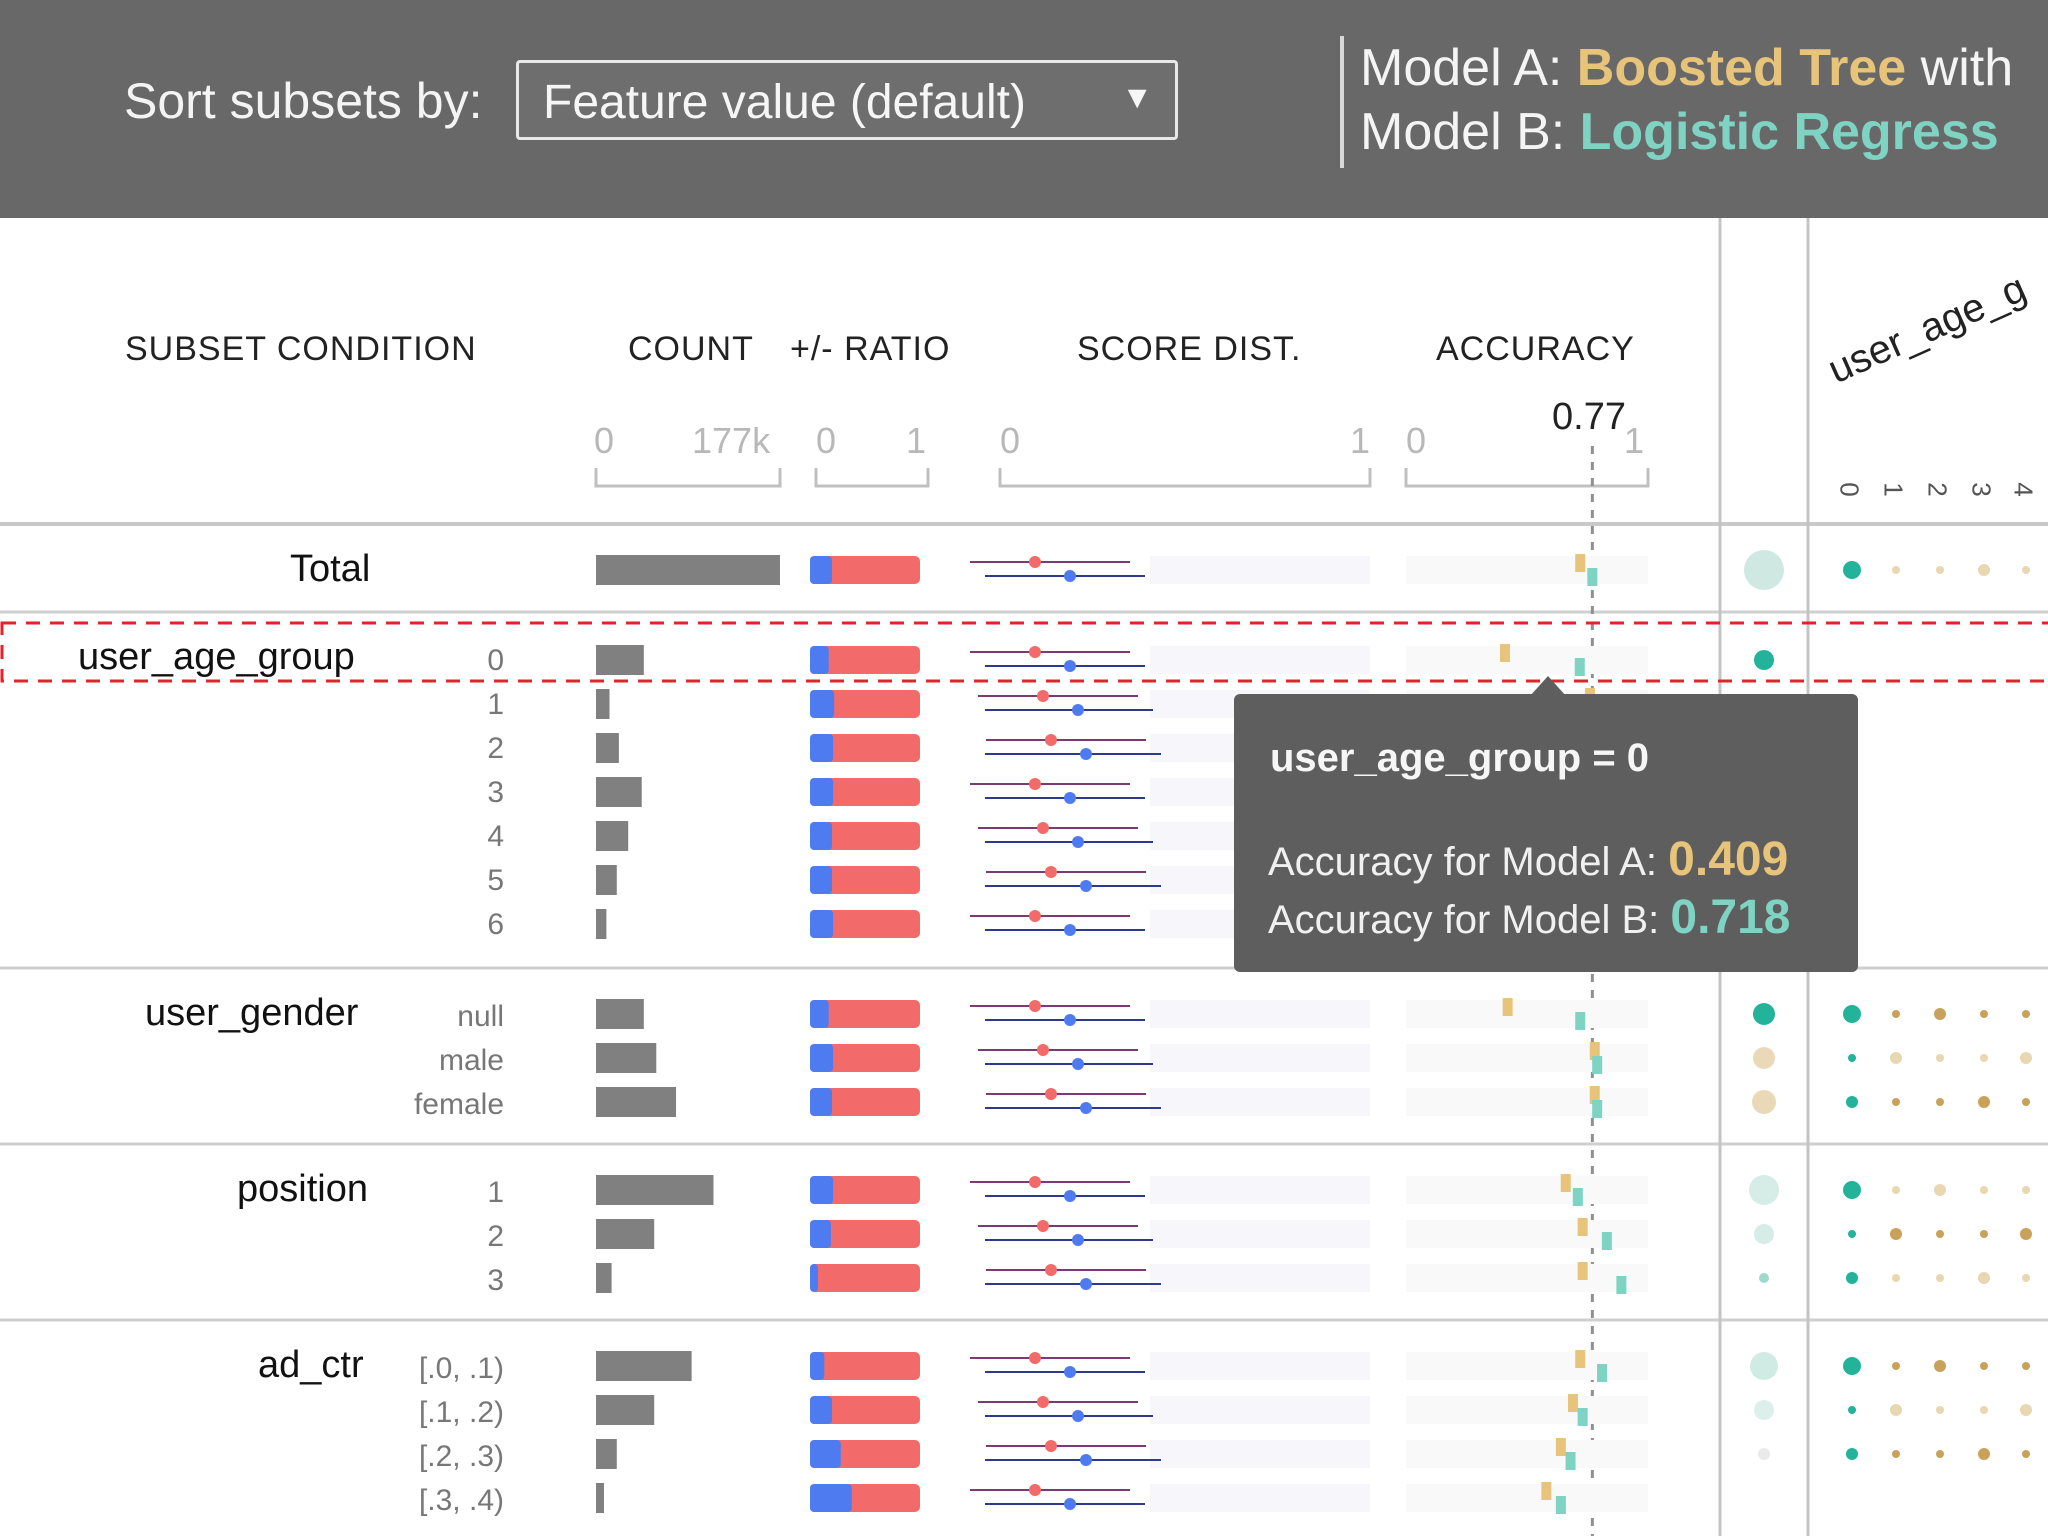 This screenshot has width=2048, height=1536. What do you see at coordinates (461, 1412) in the screenshot?
I see `value-label: [.1, .2)` at bounding box center [461, 1412].